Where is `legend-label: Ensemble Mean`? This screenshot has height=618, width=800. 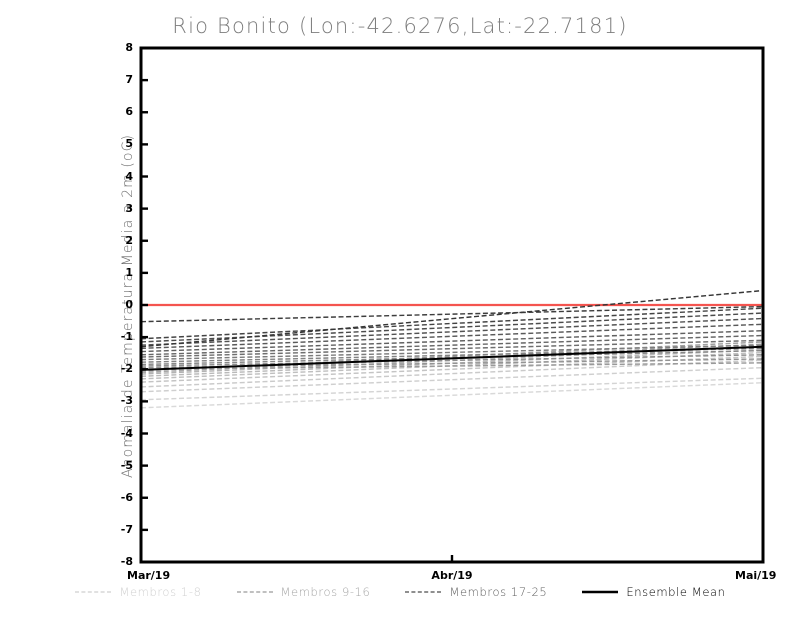
legend-label: Ensemble Mean is located at coordinates (676, 592).